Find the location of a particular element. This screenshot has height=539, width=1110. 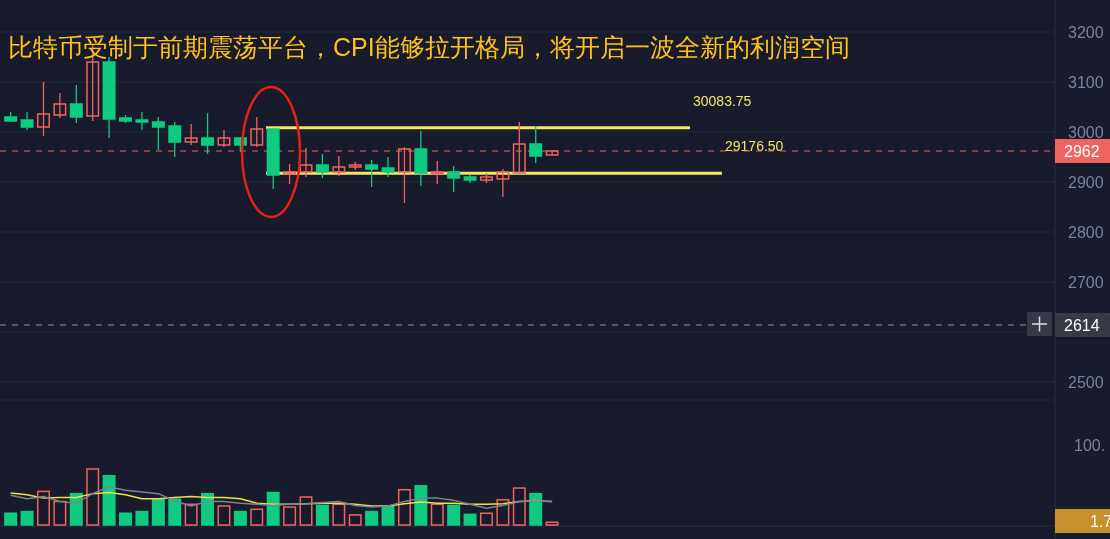

text: 100. is located at coordinates (1090, 445).